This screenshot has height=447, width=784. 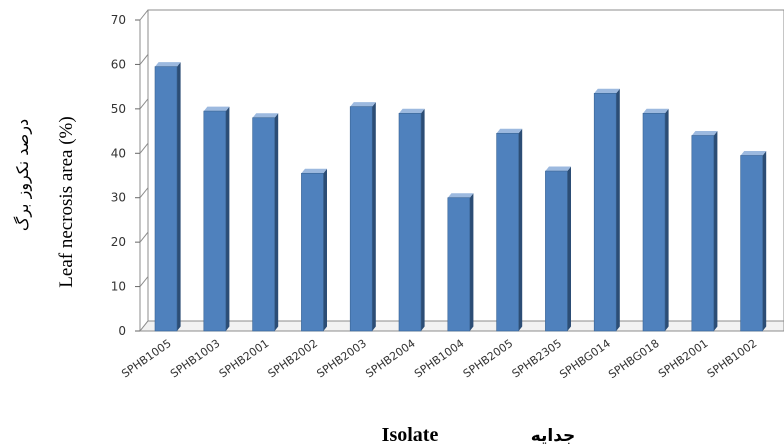 I want to click on y-tick-labels: 0 10 20 30 40 50 60 70, so click(x=118, y=175).